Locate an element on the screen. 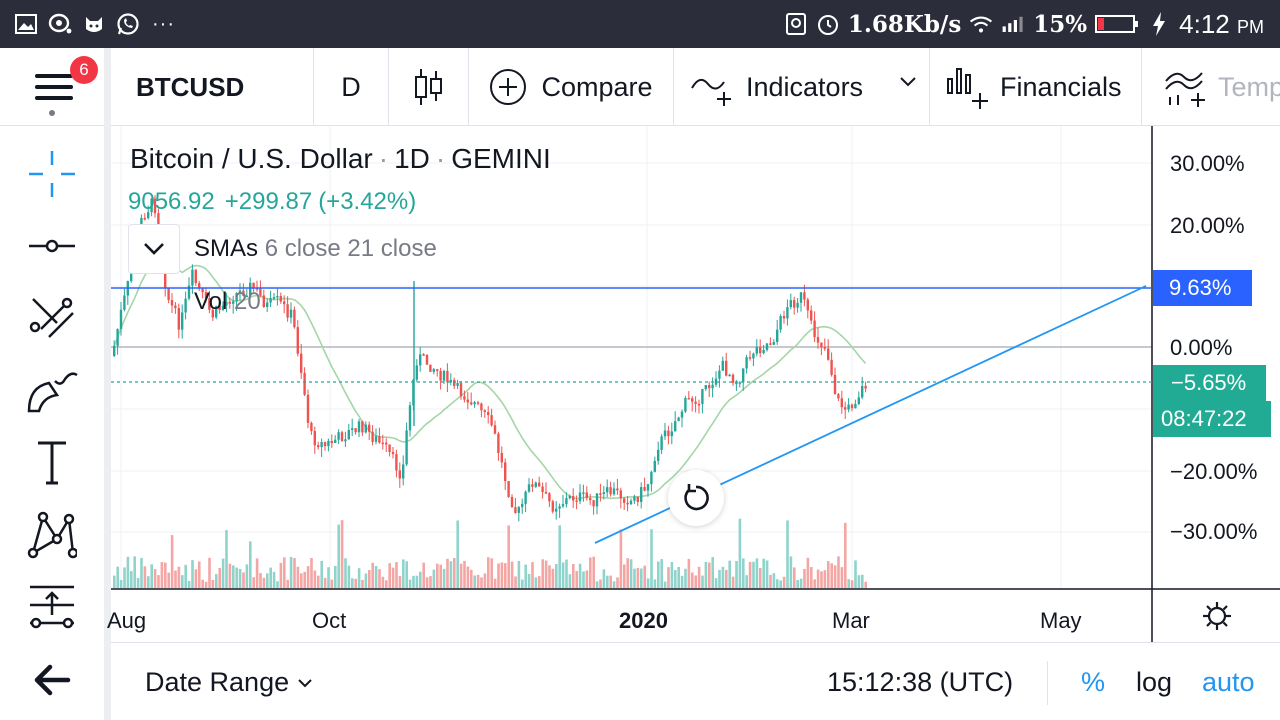 The width and height of the screenshot is (1280, 720). back-button is located at coordinates (52, 680).